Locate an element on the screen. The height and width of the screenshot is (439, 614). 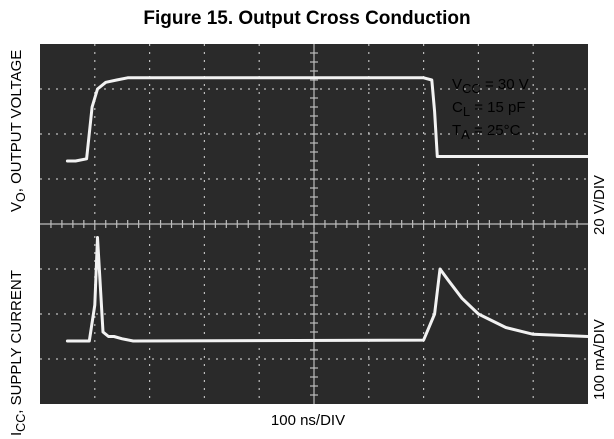
x-axis-label: 100 ns/DIV is located at coordinates (308, 420).